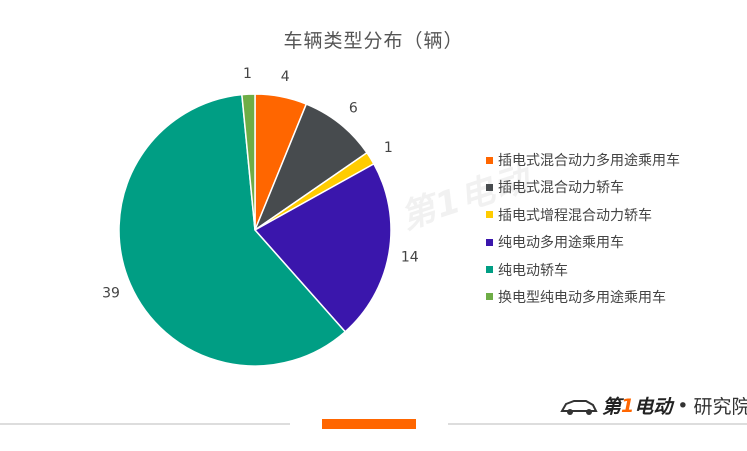  What do you see at coordinates (410, 257) in the screenshot?
I see `pie-data-label-3: 14` at bounding box center [410, 257].